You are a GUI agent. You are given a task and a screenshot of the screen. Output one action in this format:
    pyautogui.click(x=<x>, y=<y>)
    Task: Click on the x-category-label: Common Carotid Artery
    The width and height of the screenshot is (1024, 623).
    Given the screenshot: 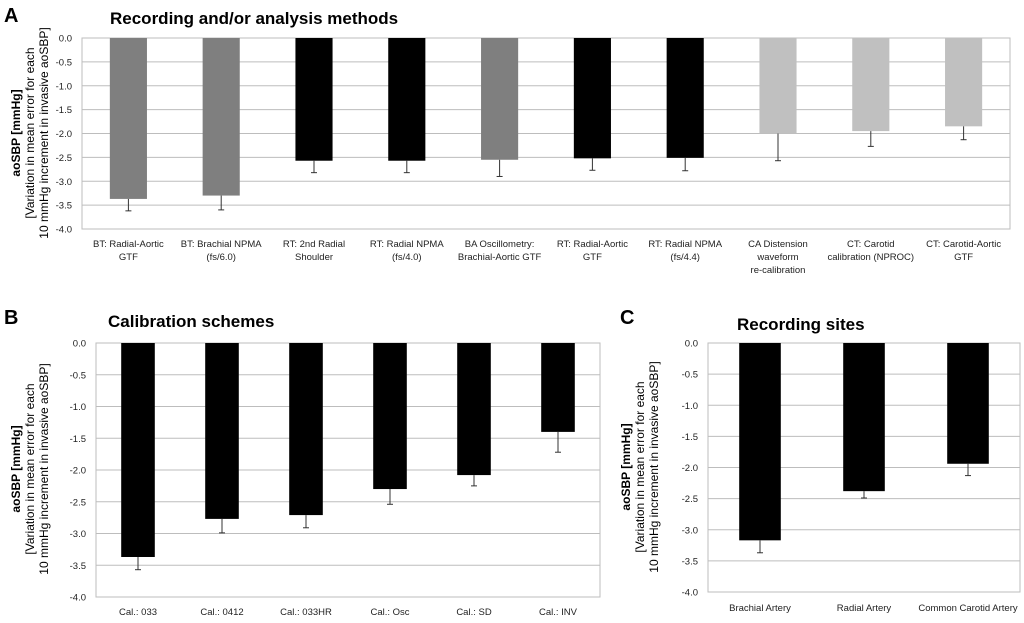 What is the action you would take?
    pyautogui.click(x=968, y=608)
    